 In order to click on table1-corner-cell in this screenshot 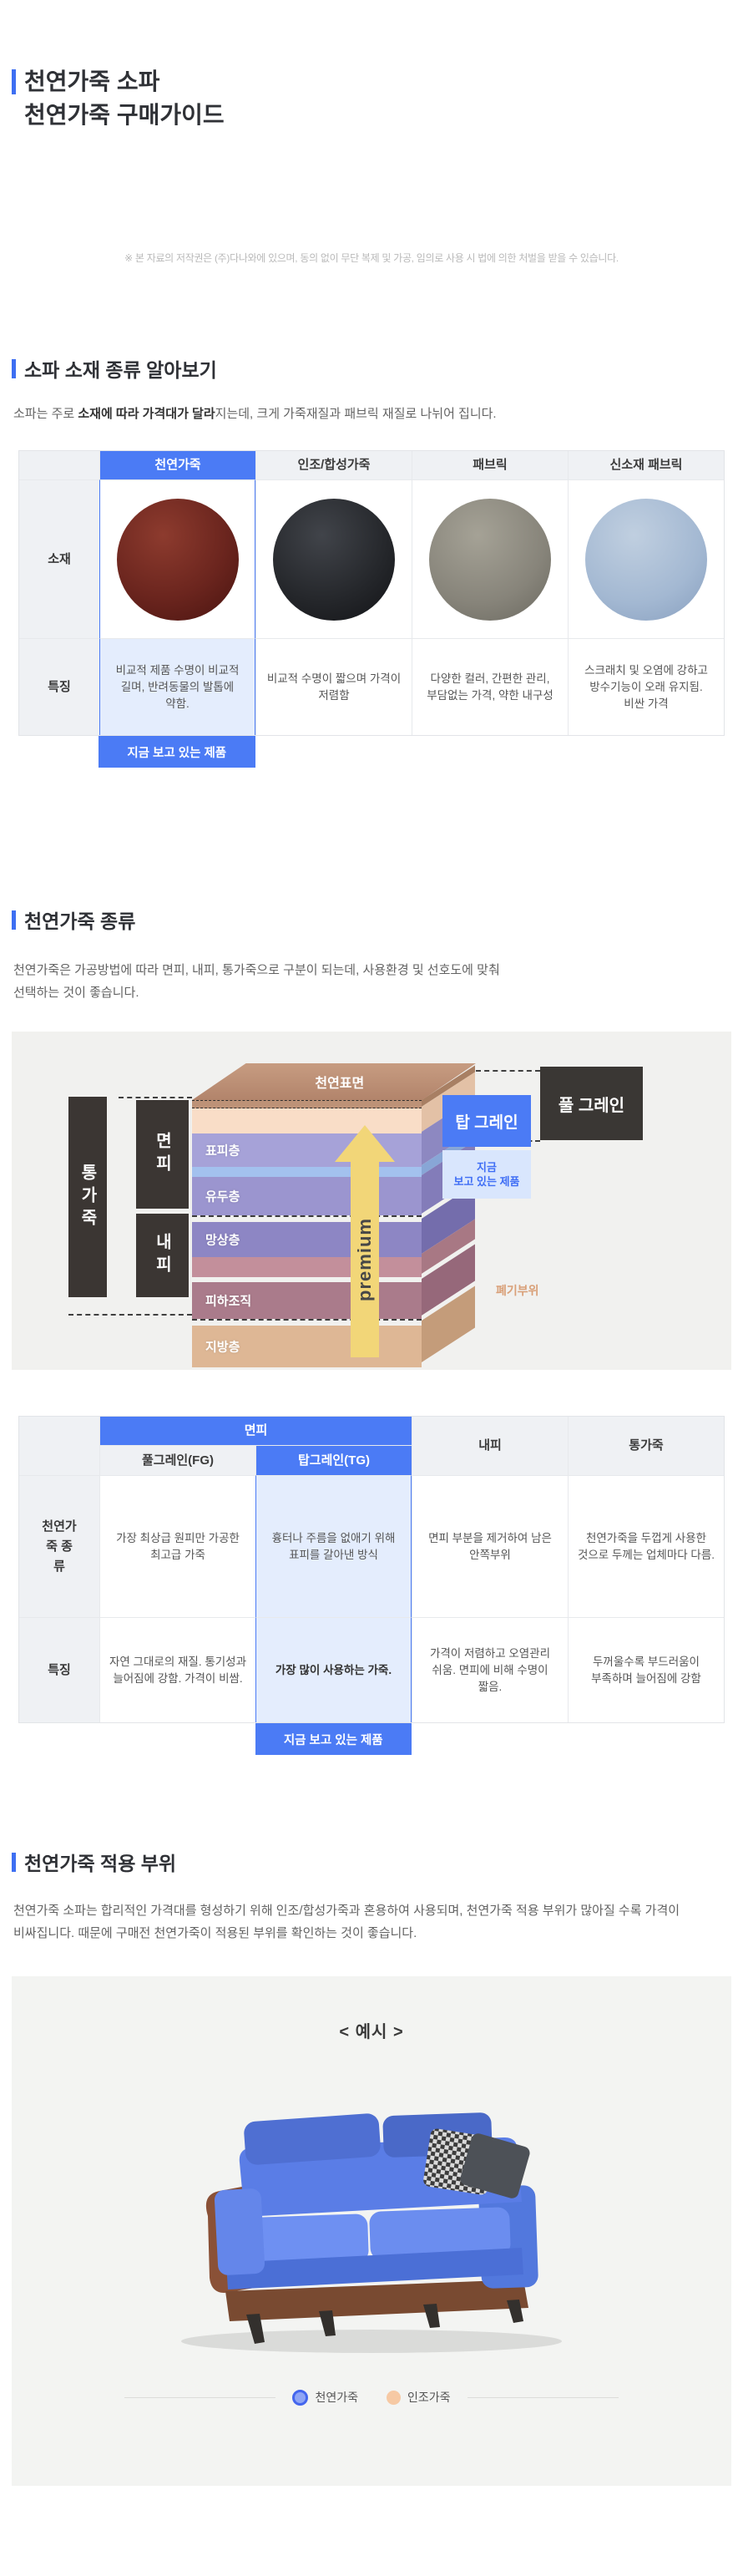, I will do `click(59, 465)`.